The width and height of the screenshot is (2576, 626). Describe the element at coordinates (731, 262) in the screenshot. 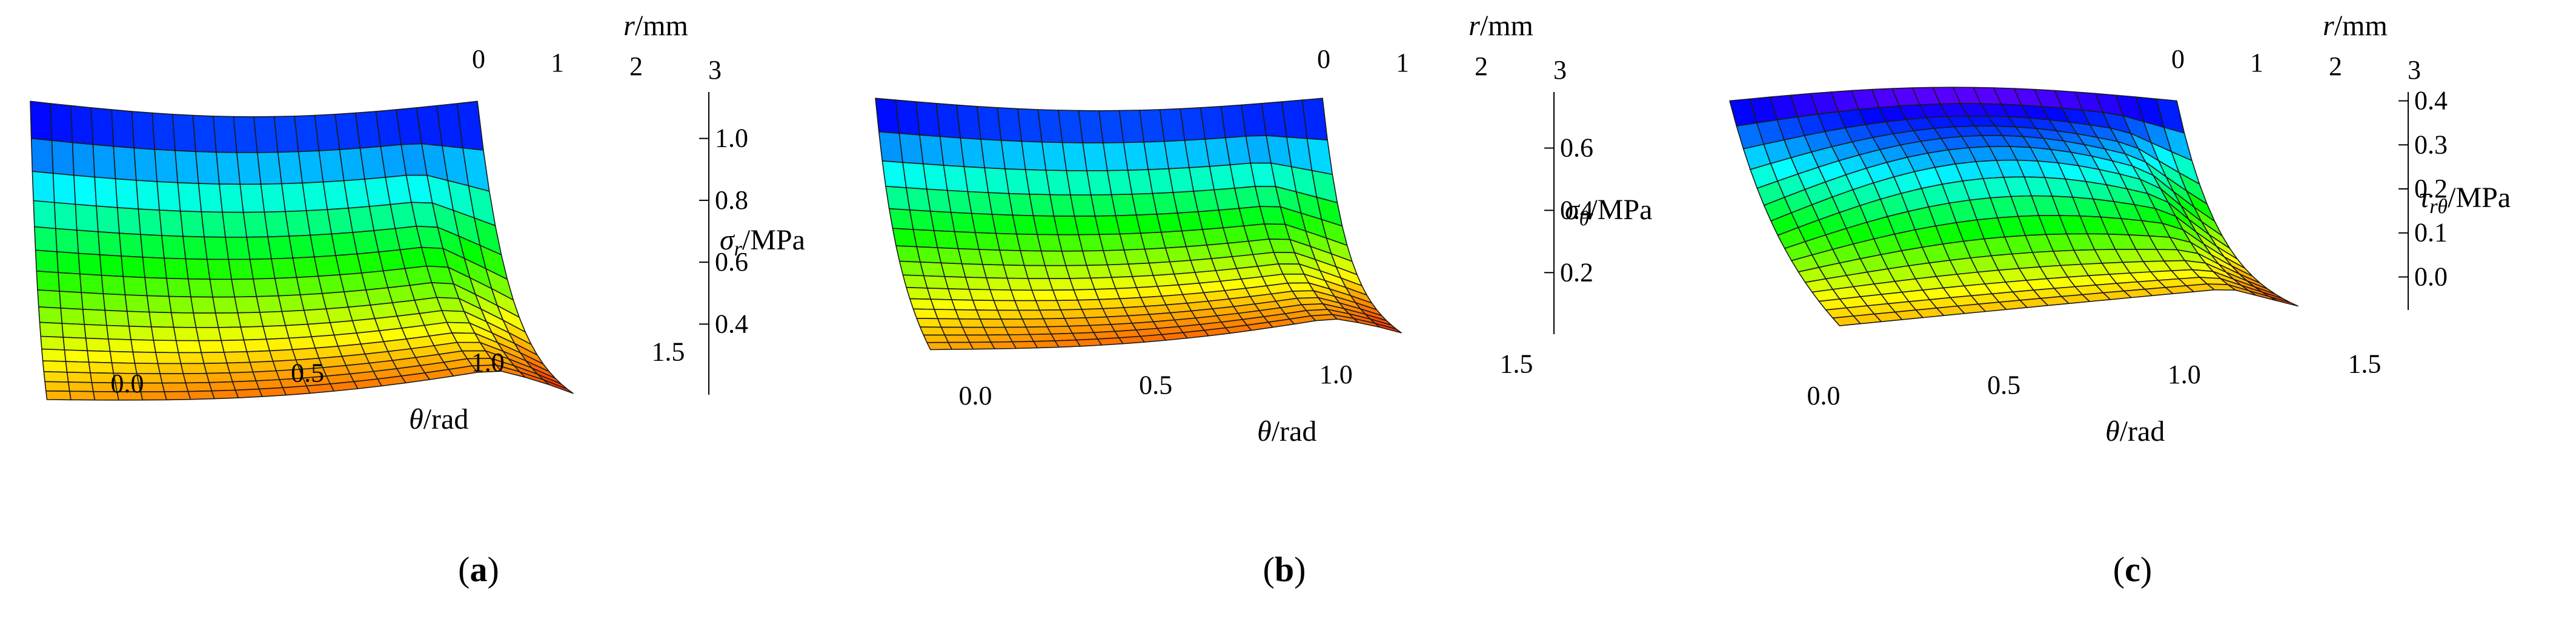

I see `z-tick-label: 0.6` at that location.